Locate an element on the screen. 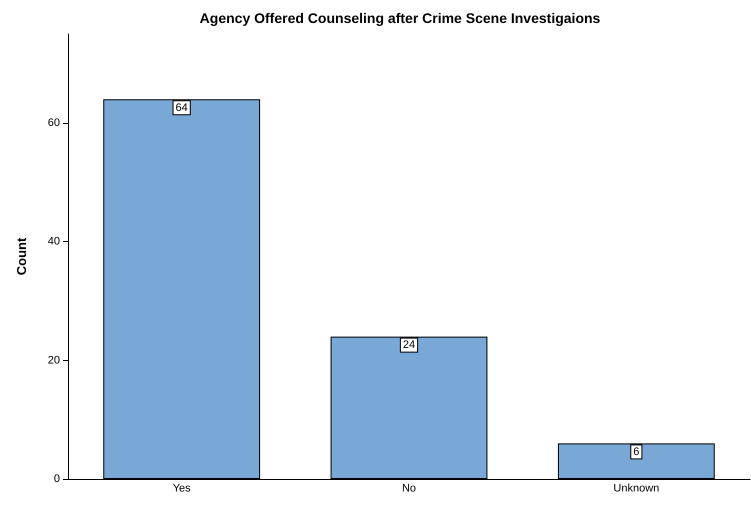 The height and width of the screenshot is (529, 751). y-tick-label: 20 is located at coordinates (54, 360).